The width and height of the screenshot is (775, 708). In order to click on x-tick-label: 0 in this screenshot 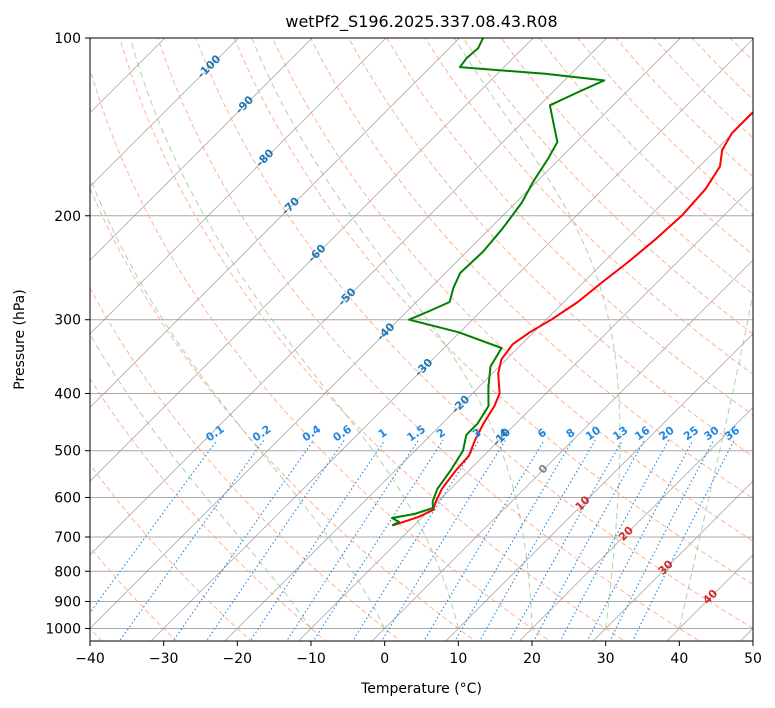, I will do `click(384, 659)`.